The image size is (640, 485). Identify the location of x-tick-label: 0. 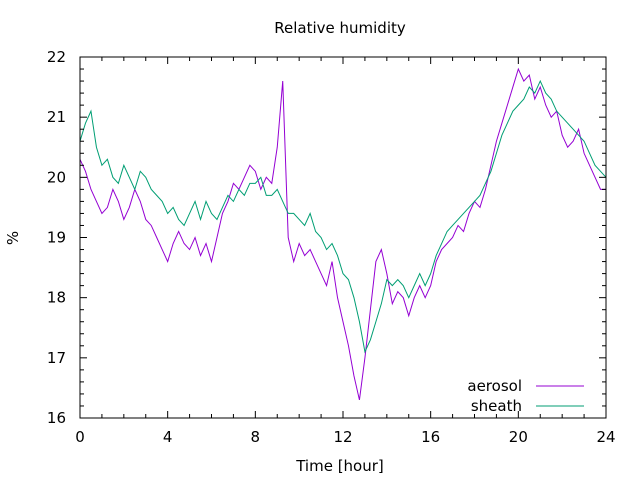
(80, 437).